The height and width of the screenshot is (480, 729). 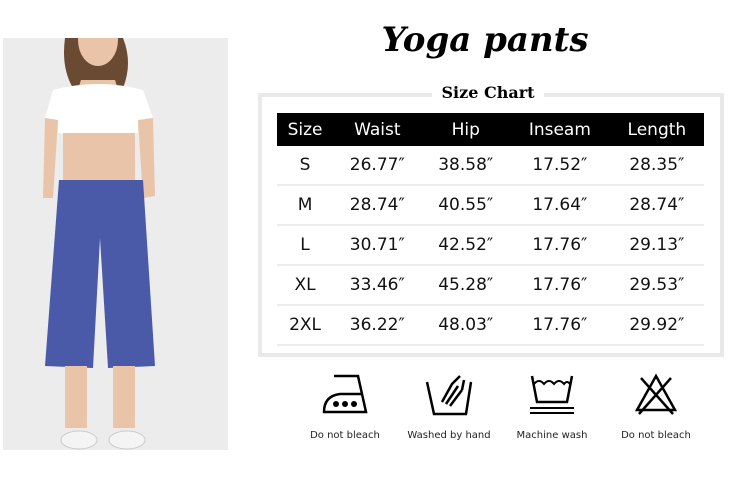 I want to click on table-cell: 38.58″, so click(x=465, y=166).